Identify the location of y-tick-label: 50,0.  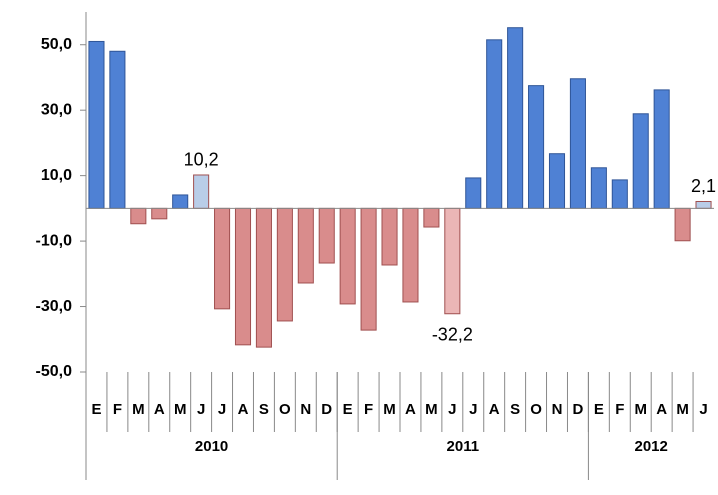
(56, 44).